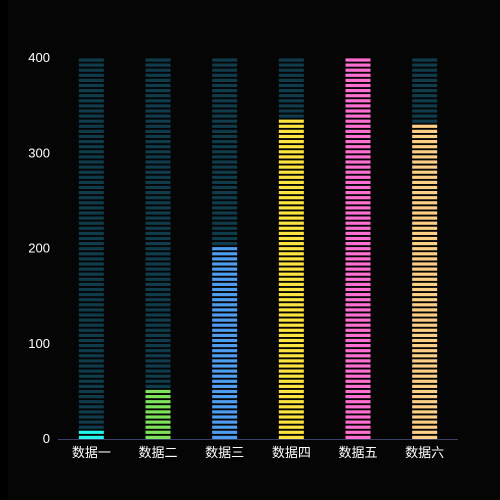 Image resolution: width=500 pixels, height=500 pixels. Describe the element at coordinates (357, 452) in the screenshot. I see `x-tick-label: 数据五` at that location.